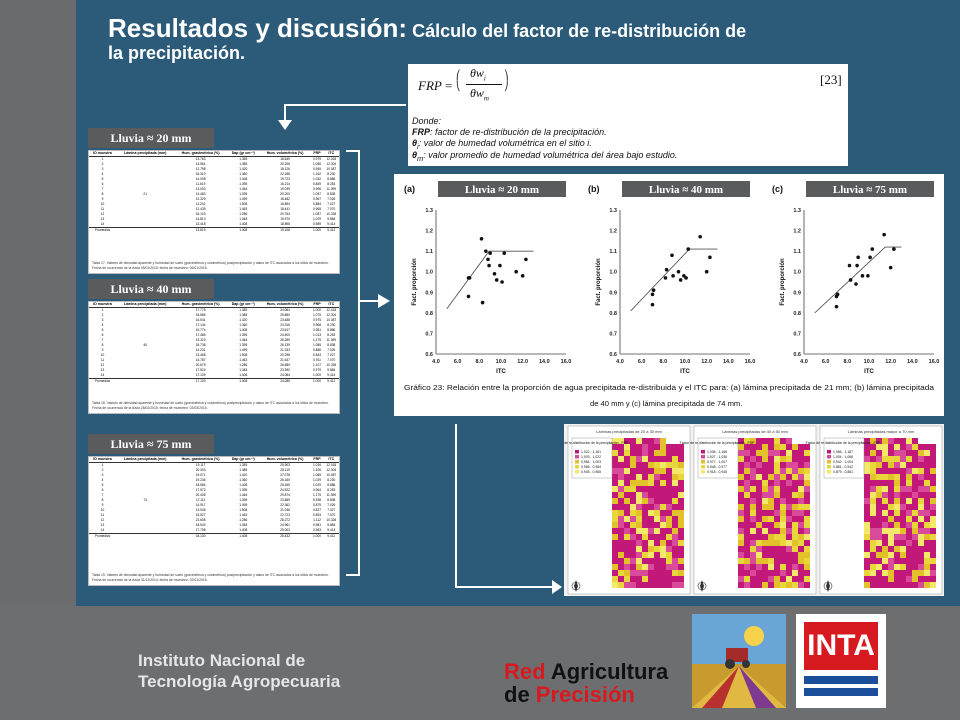 Image resolution: width=960 pixels, height=720 pixels. What do you see at coordinates (214, 160) in the screenshot?
I see `table-row: 1 13.763 1.355 18.649 0.979 12.018` at bounding box center [214, 160].